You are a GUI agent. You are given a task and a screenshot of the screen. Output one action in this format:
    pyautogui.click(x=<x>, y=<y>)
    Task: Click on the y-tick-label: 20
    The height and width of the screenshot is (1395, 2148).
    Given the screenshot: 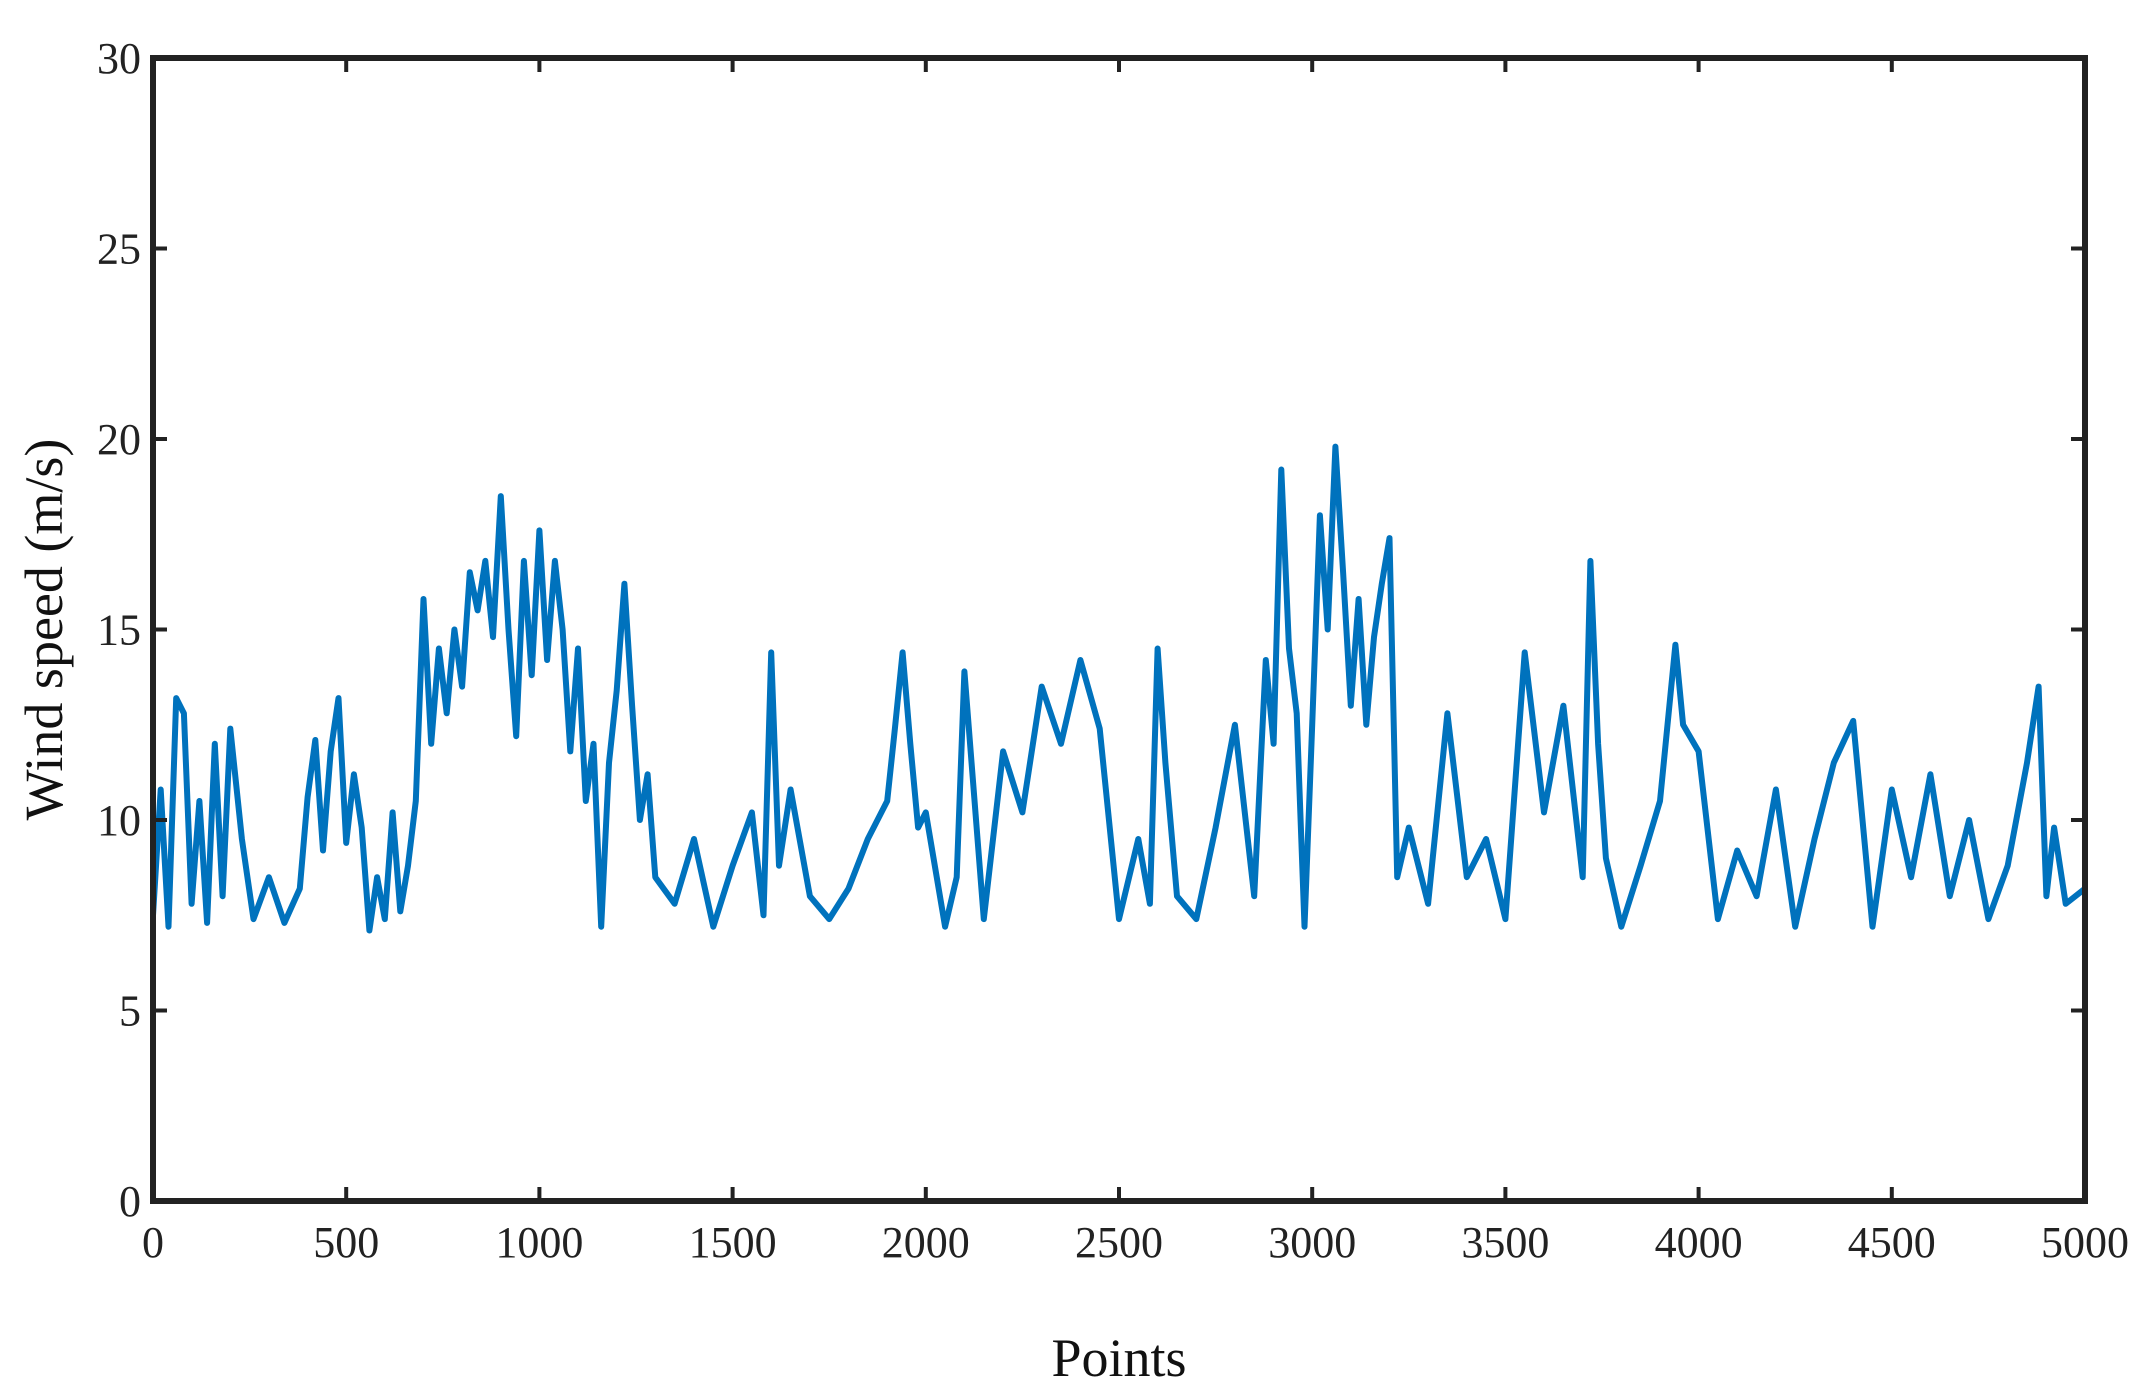 What is the action you would take?
    pyautogui.click(x=119, y=439)
    